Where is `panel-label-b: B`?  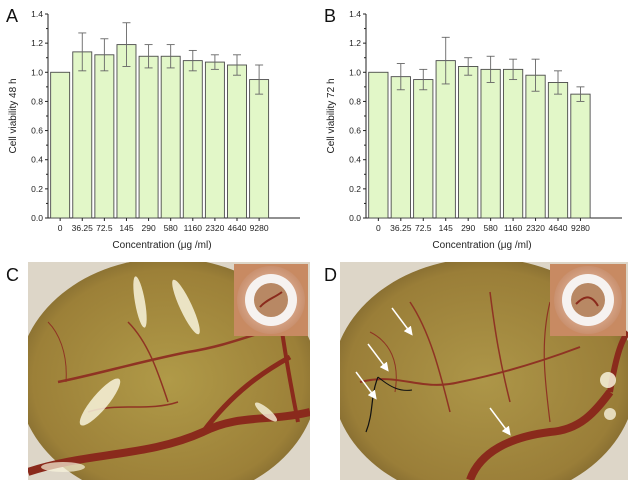 panel-label-b: B is located at coordinates (330, 16).